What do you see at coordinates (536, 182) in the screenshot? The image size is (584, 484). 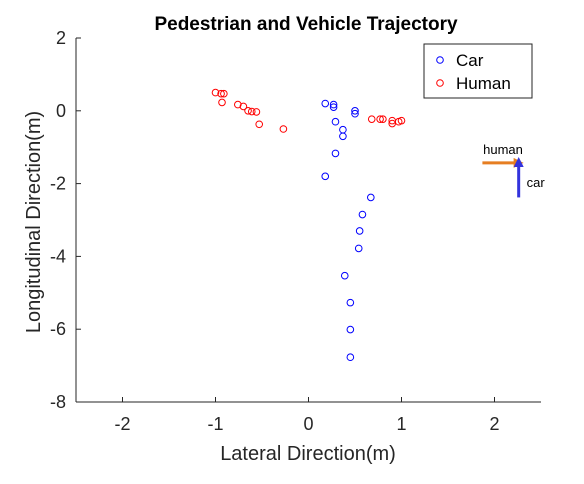 I see `car-annotation-label: car` at bounding box center [536, 182].